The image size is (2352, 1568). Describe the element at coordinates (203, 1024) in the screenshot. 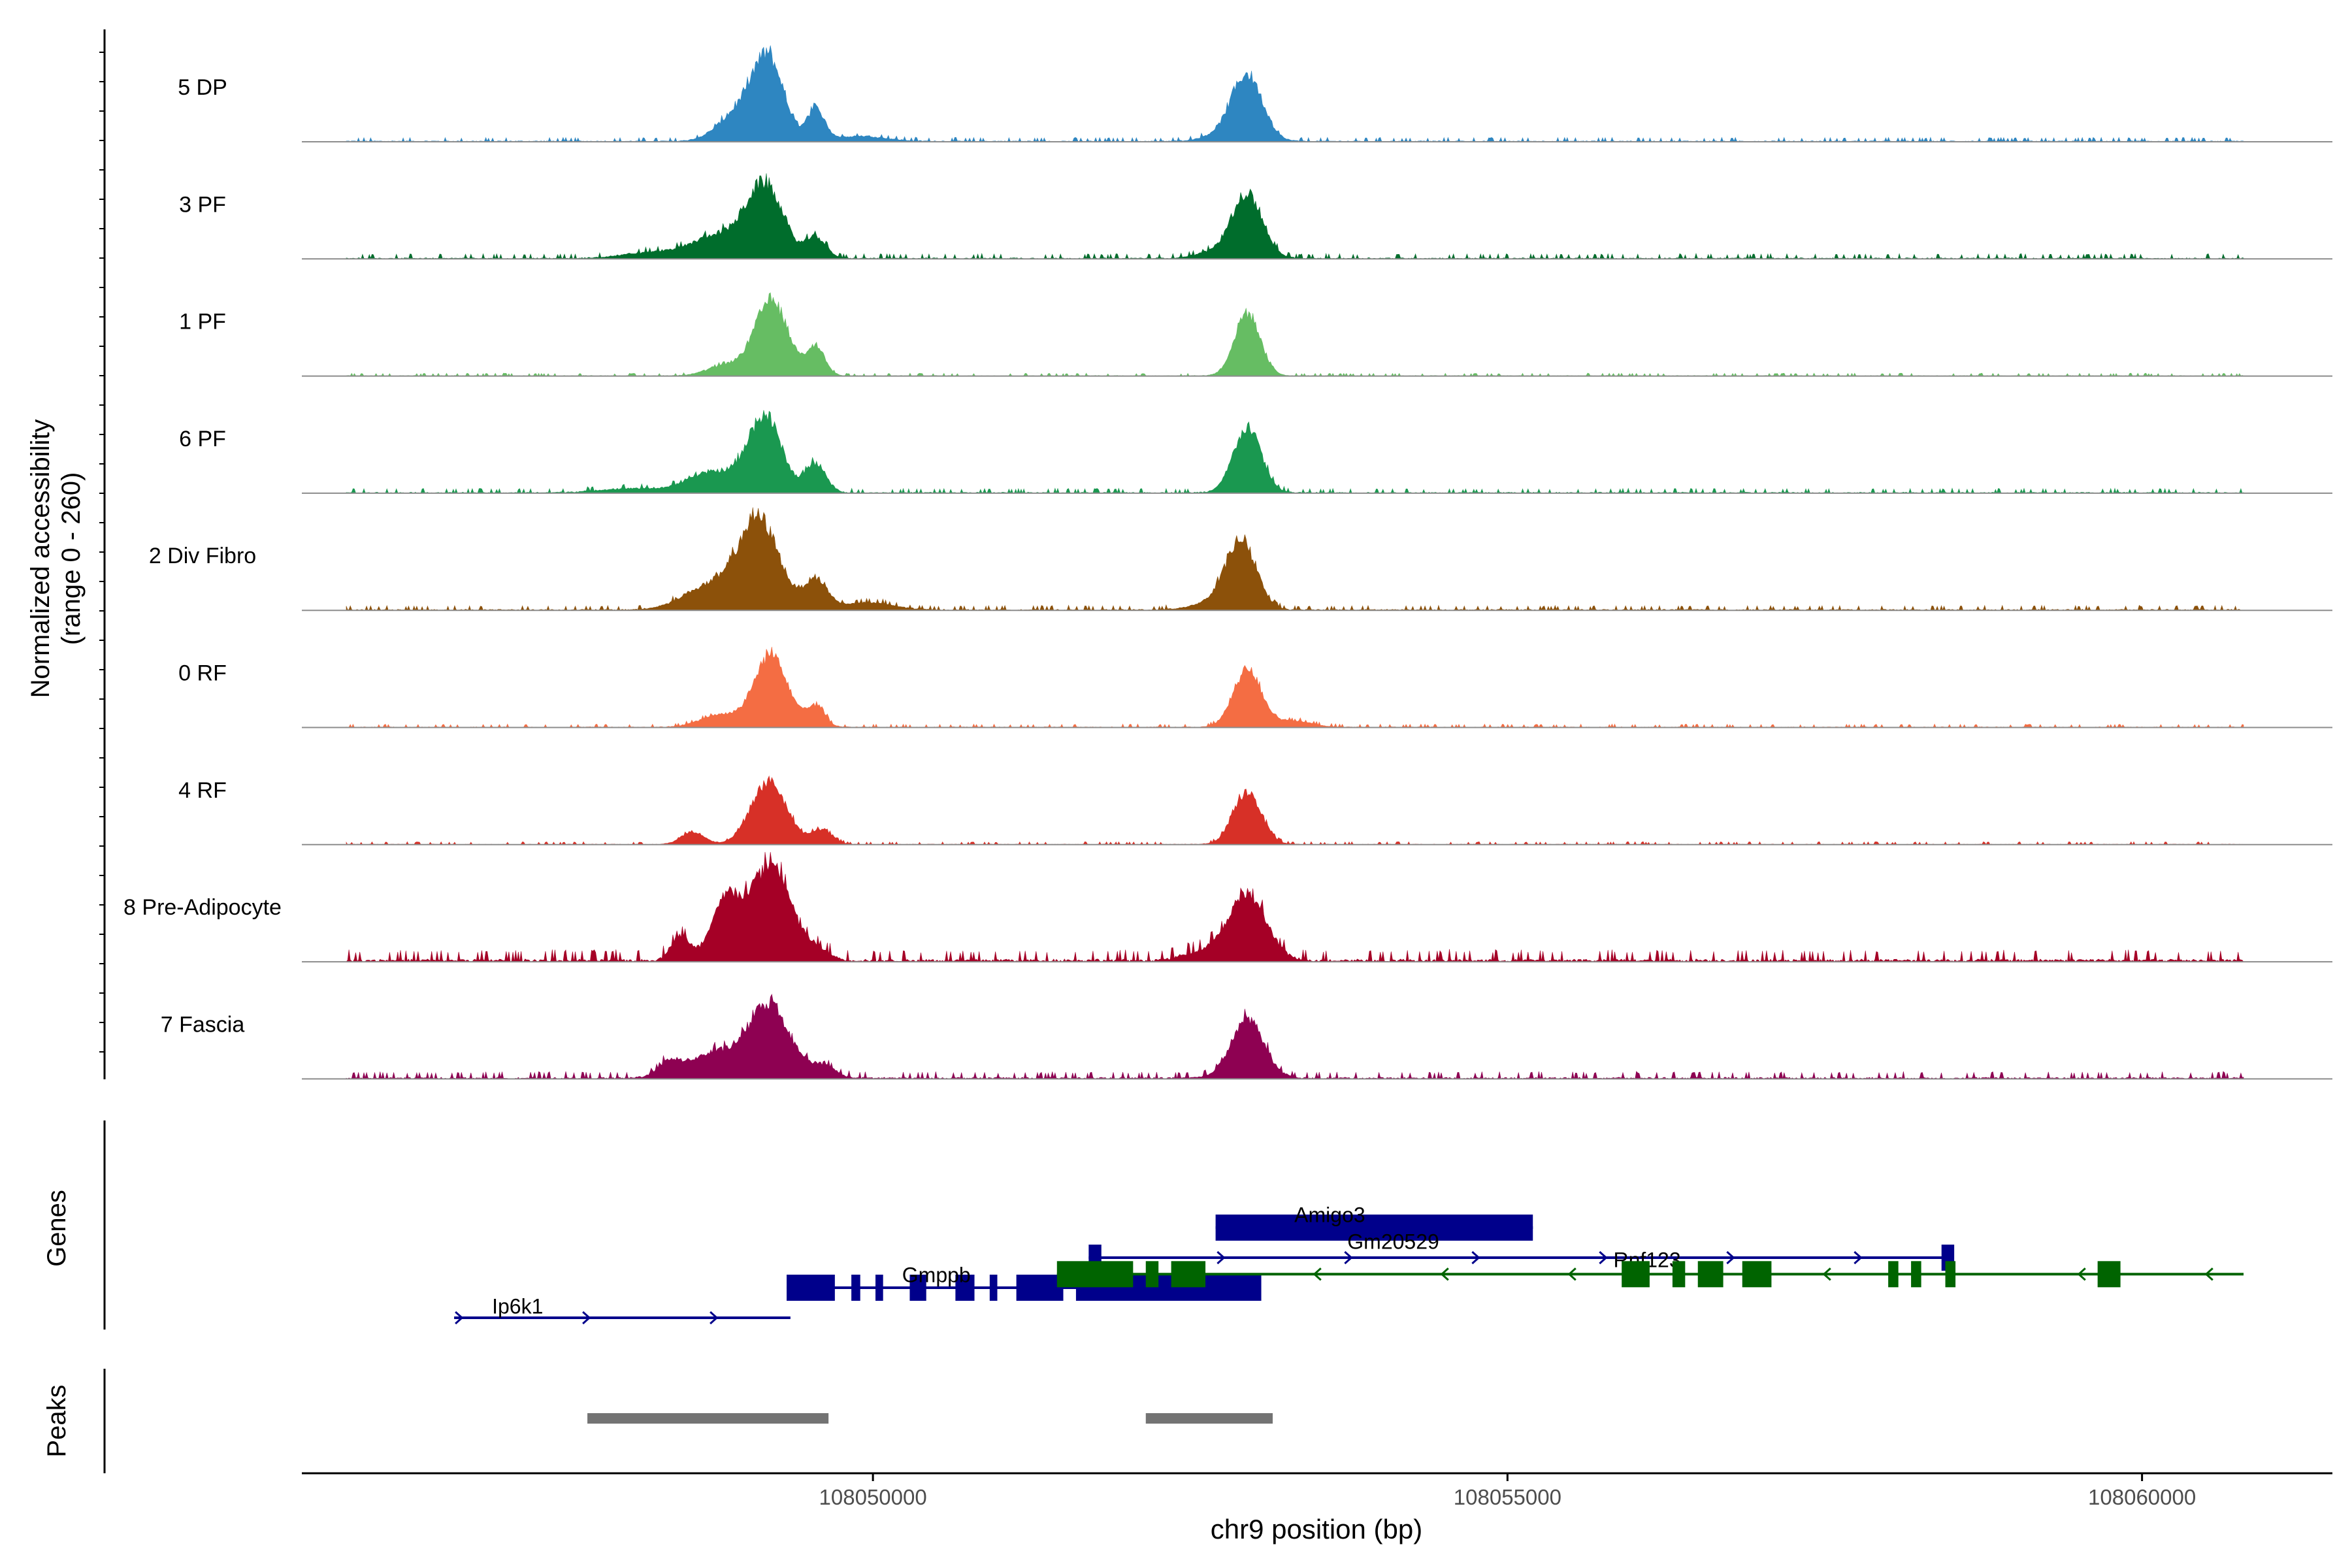

I see `track-label: 7 Fascia` at that location.